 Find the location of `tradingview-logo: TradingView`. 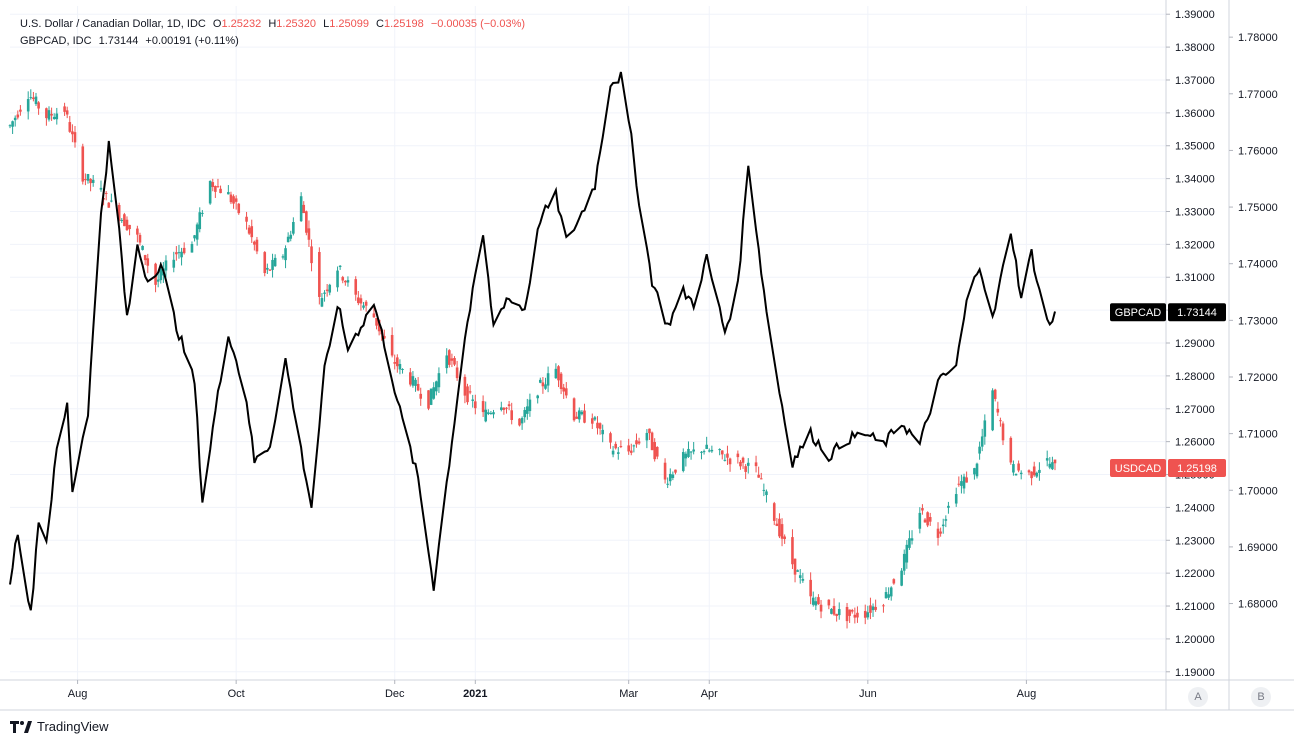

tradingview-logo: TradingView is located at coordinates (59, 726).